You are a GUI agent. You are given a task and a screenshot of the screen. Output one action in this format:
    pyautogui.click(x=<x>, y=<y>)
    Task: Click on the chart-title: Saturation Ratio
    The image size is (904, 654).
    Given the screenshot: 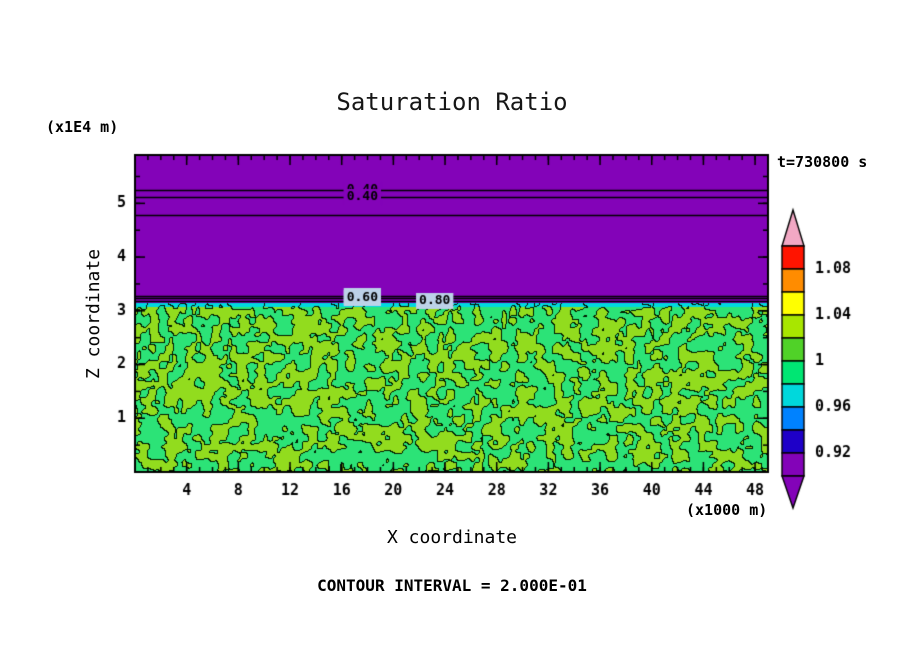 What is the action you would take?
    pyautogui.click(x=452, y=102)
    